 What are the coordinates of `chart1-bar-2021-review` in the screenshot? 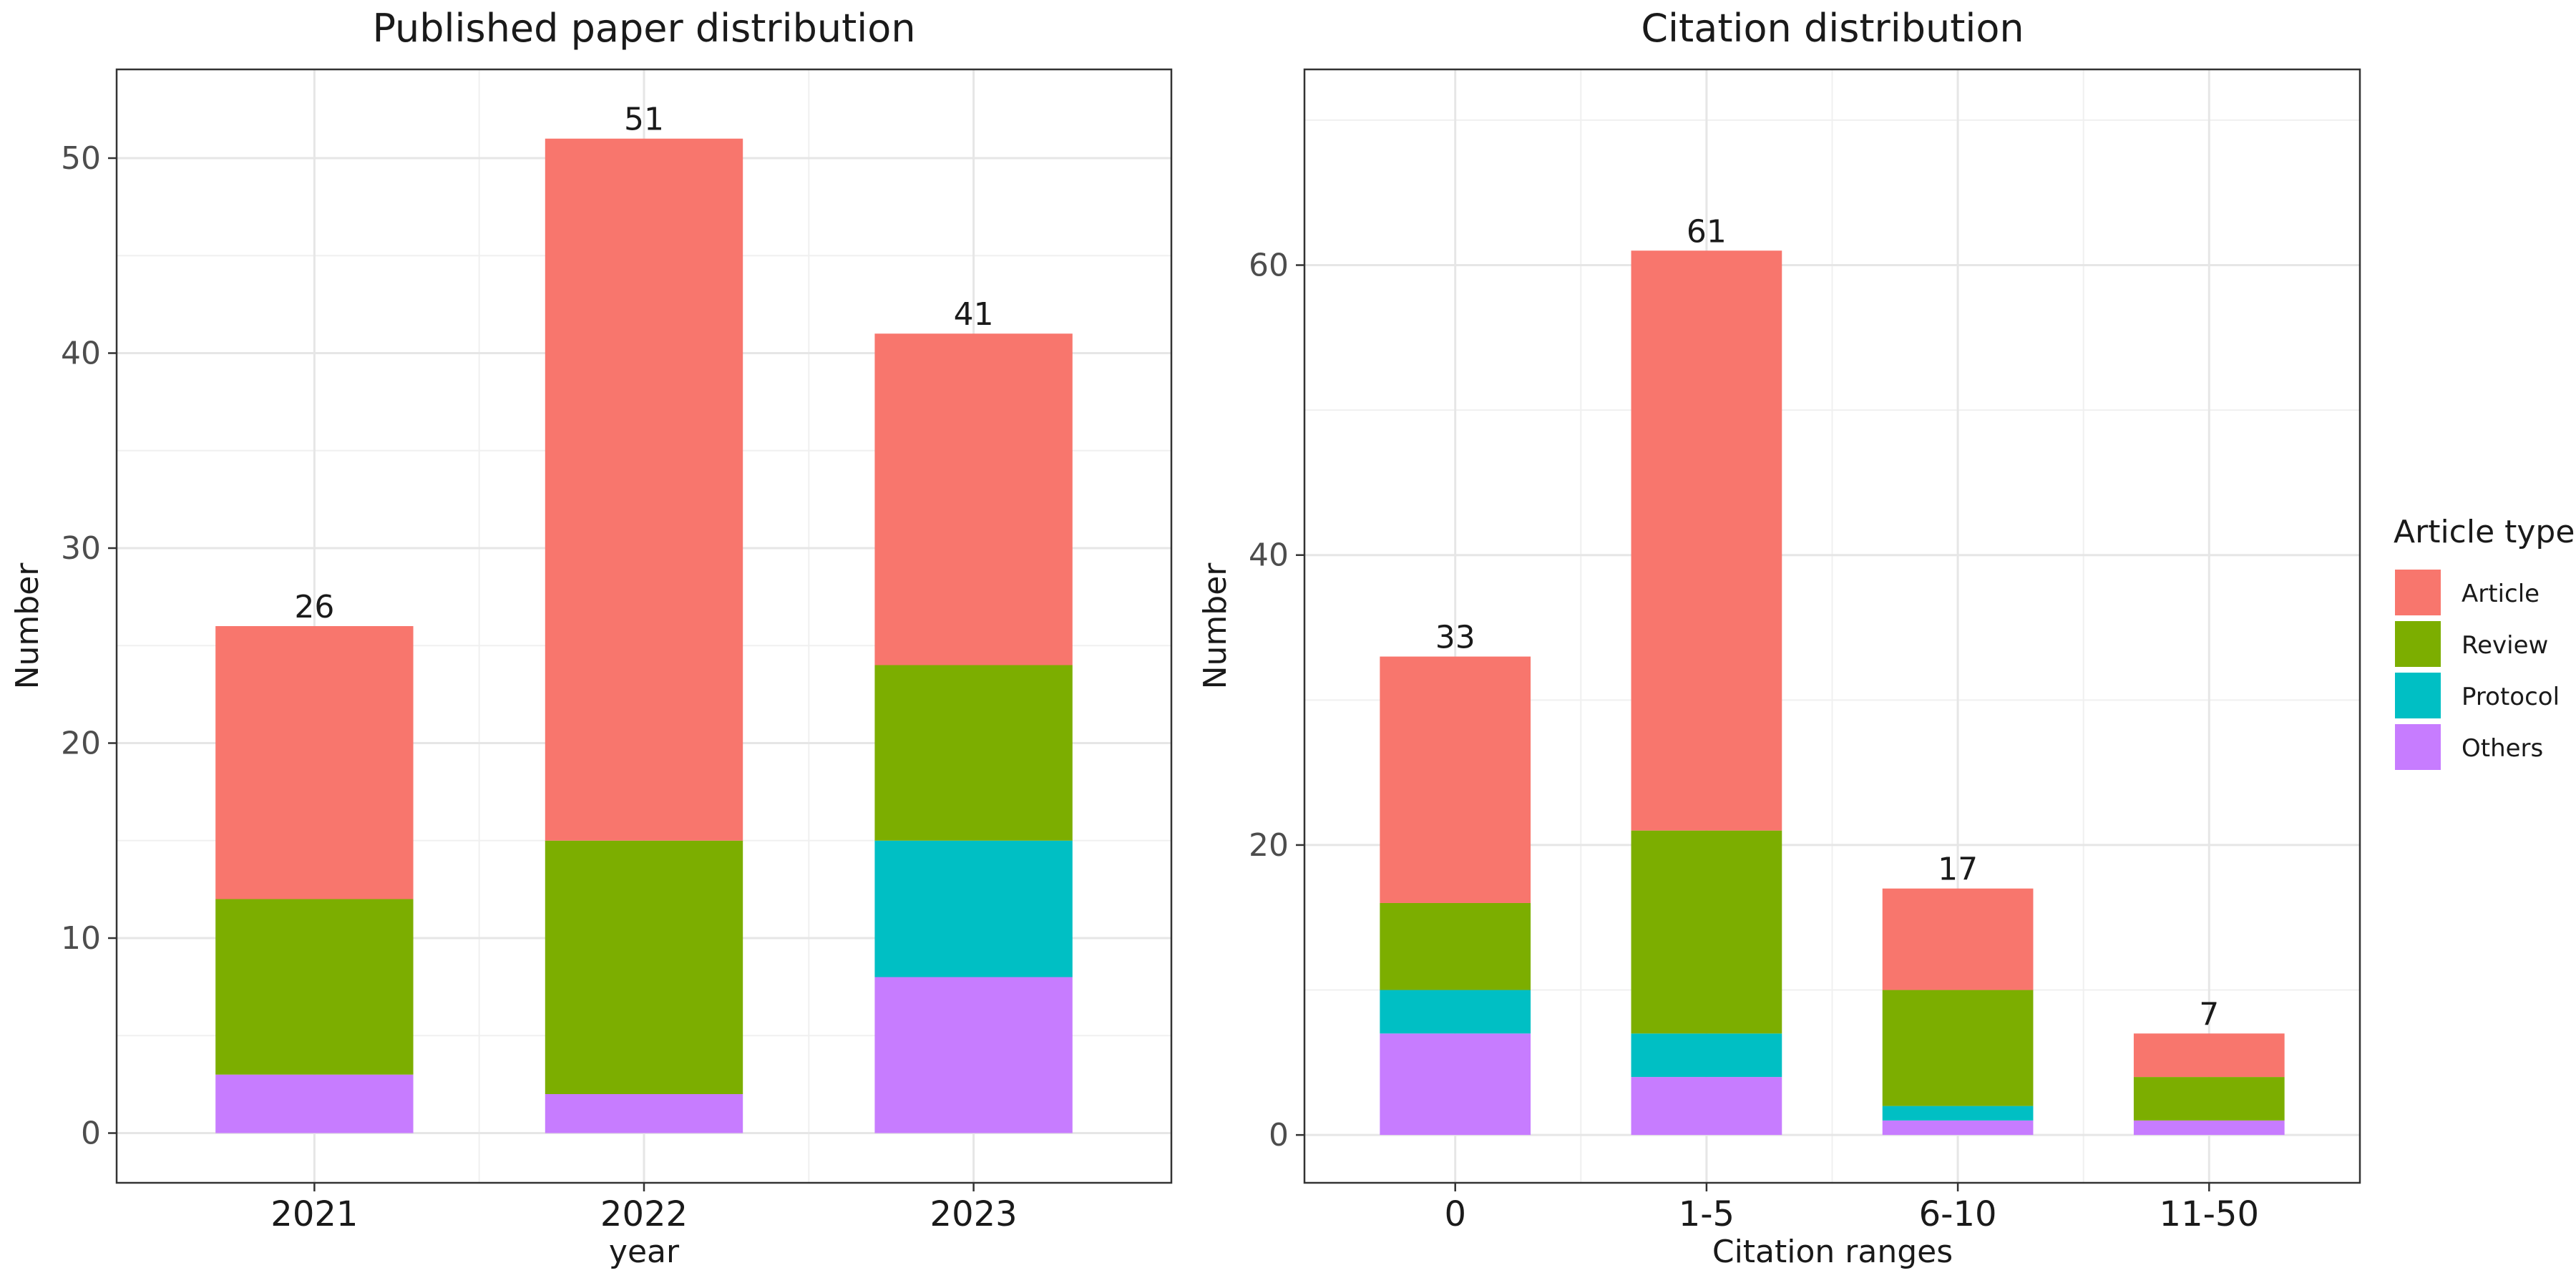 It's located at (314, 987).